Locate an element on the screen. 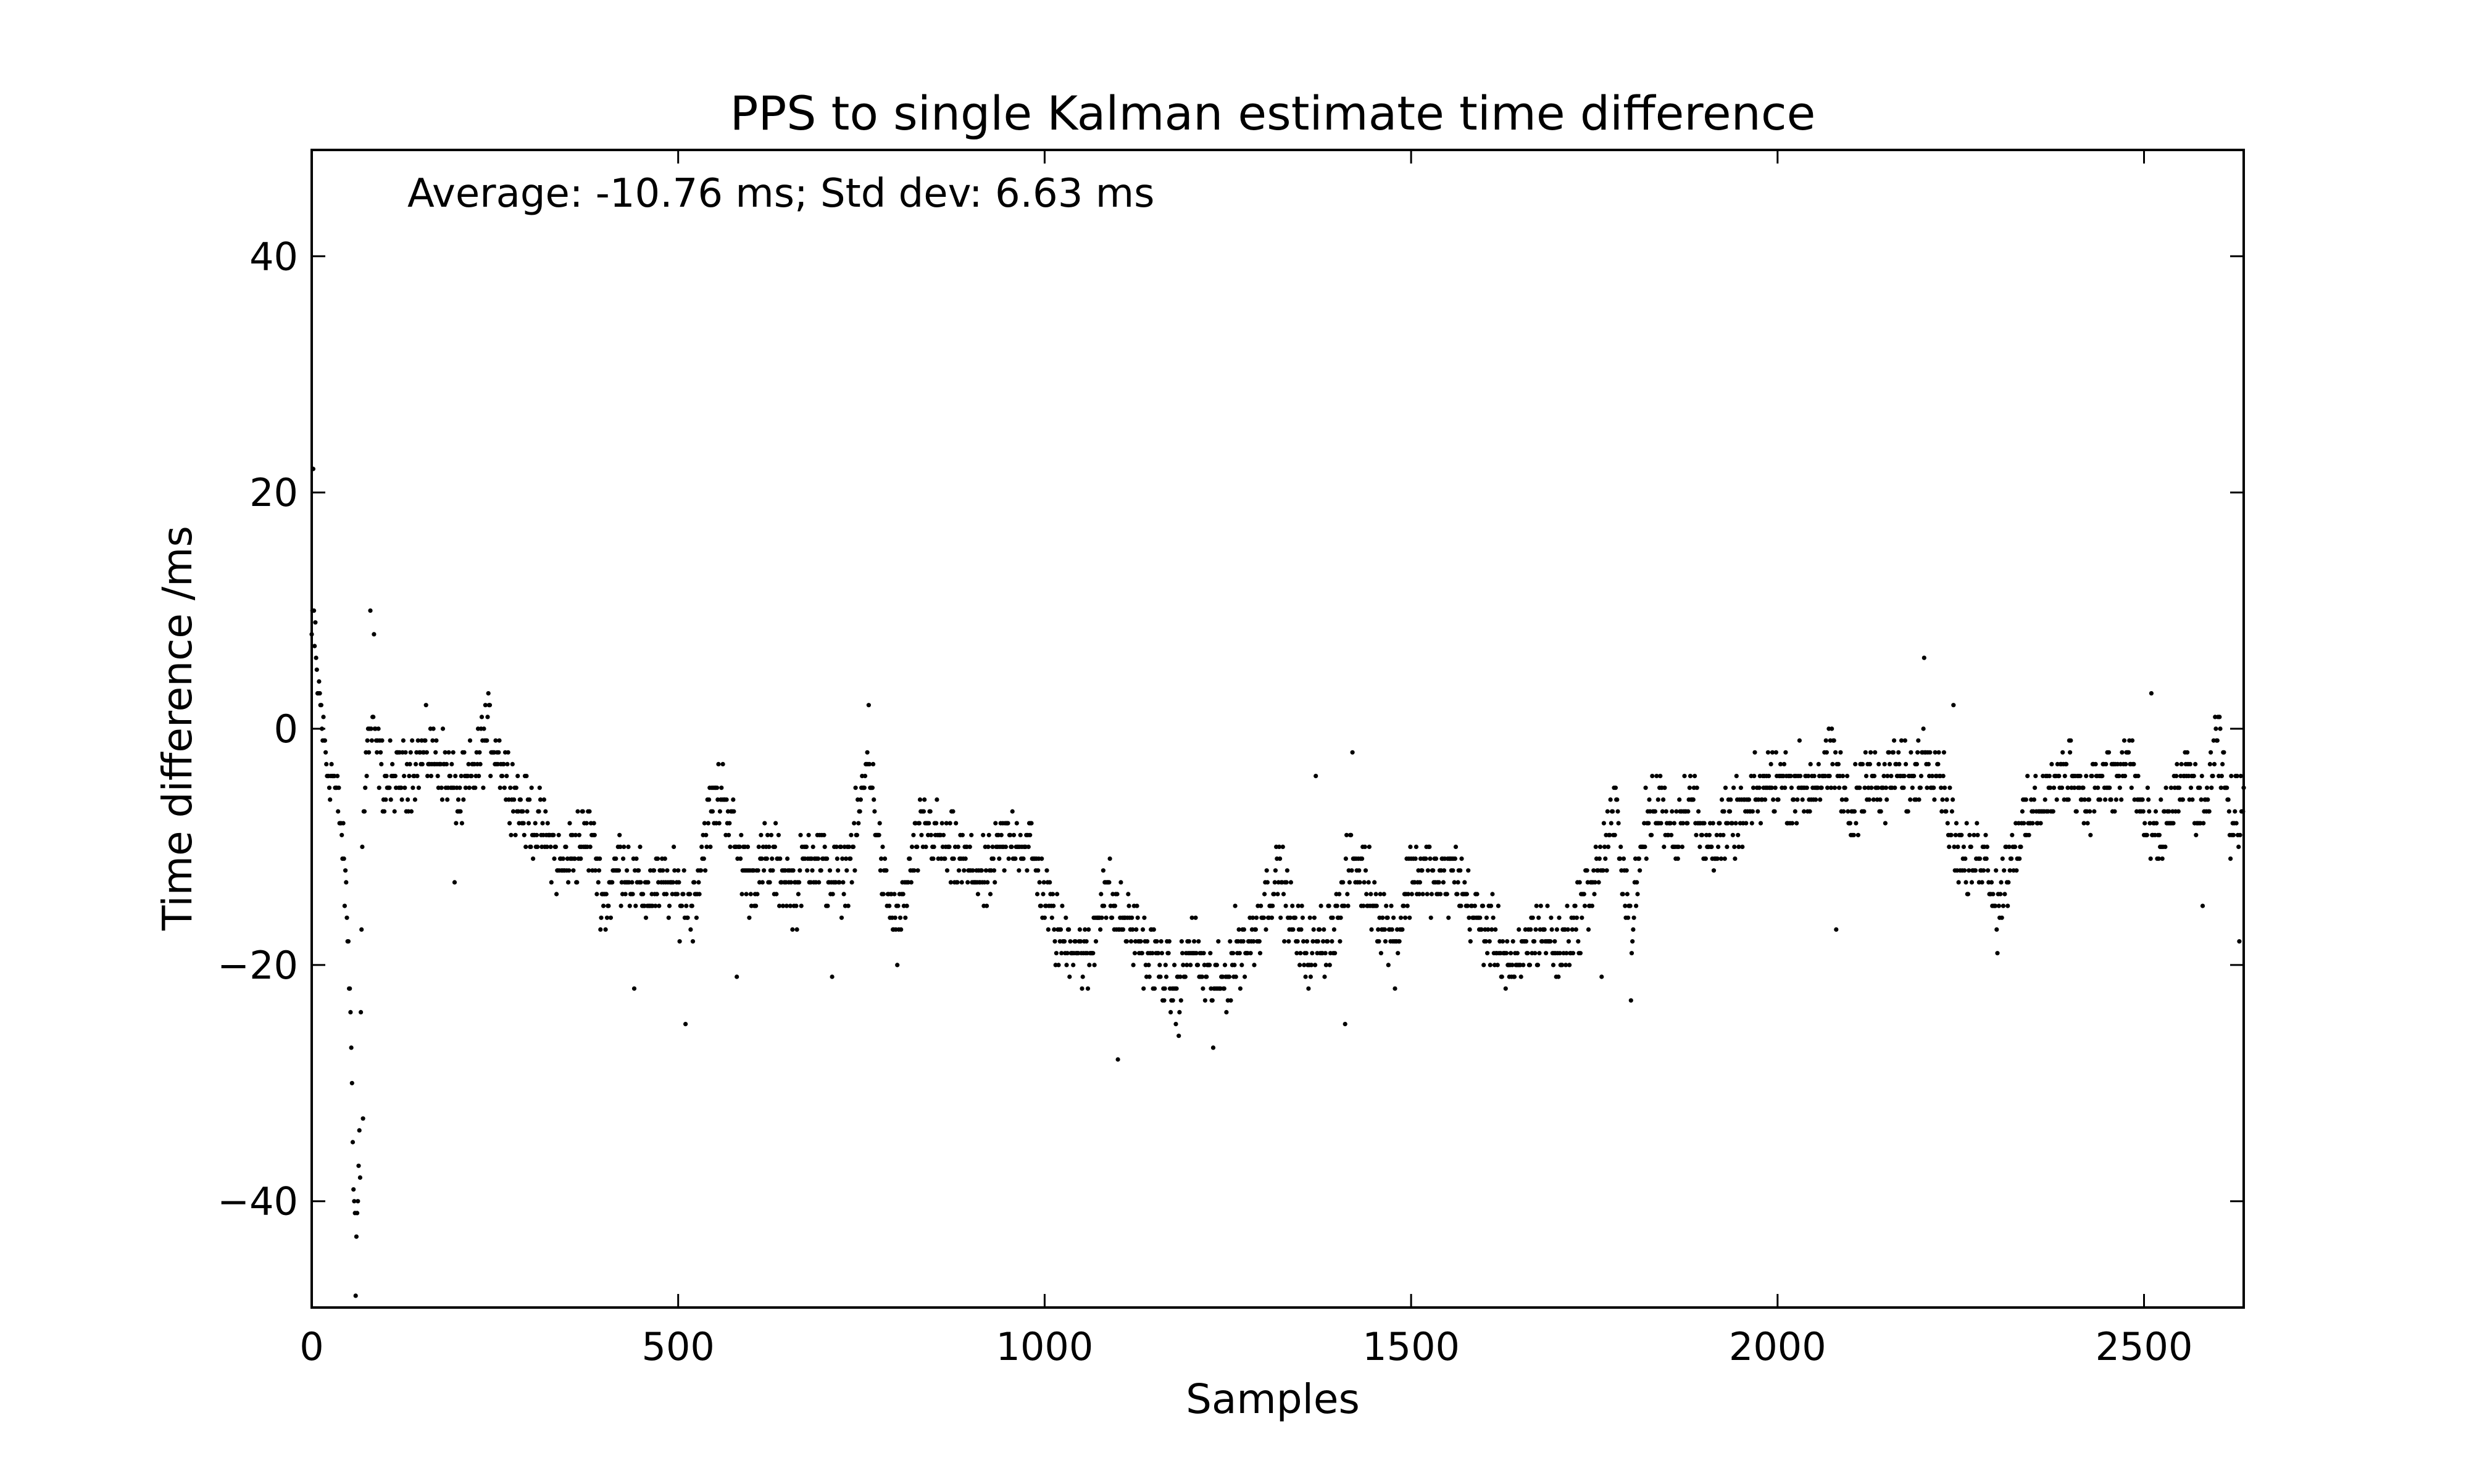 This screenshot has width=2469, height=1484. x-tick-label: 0 is located at coordinates (311, 1347).